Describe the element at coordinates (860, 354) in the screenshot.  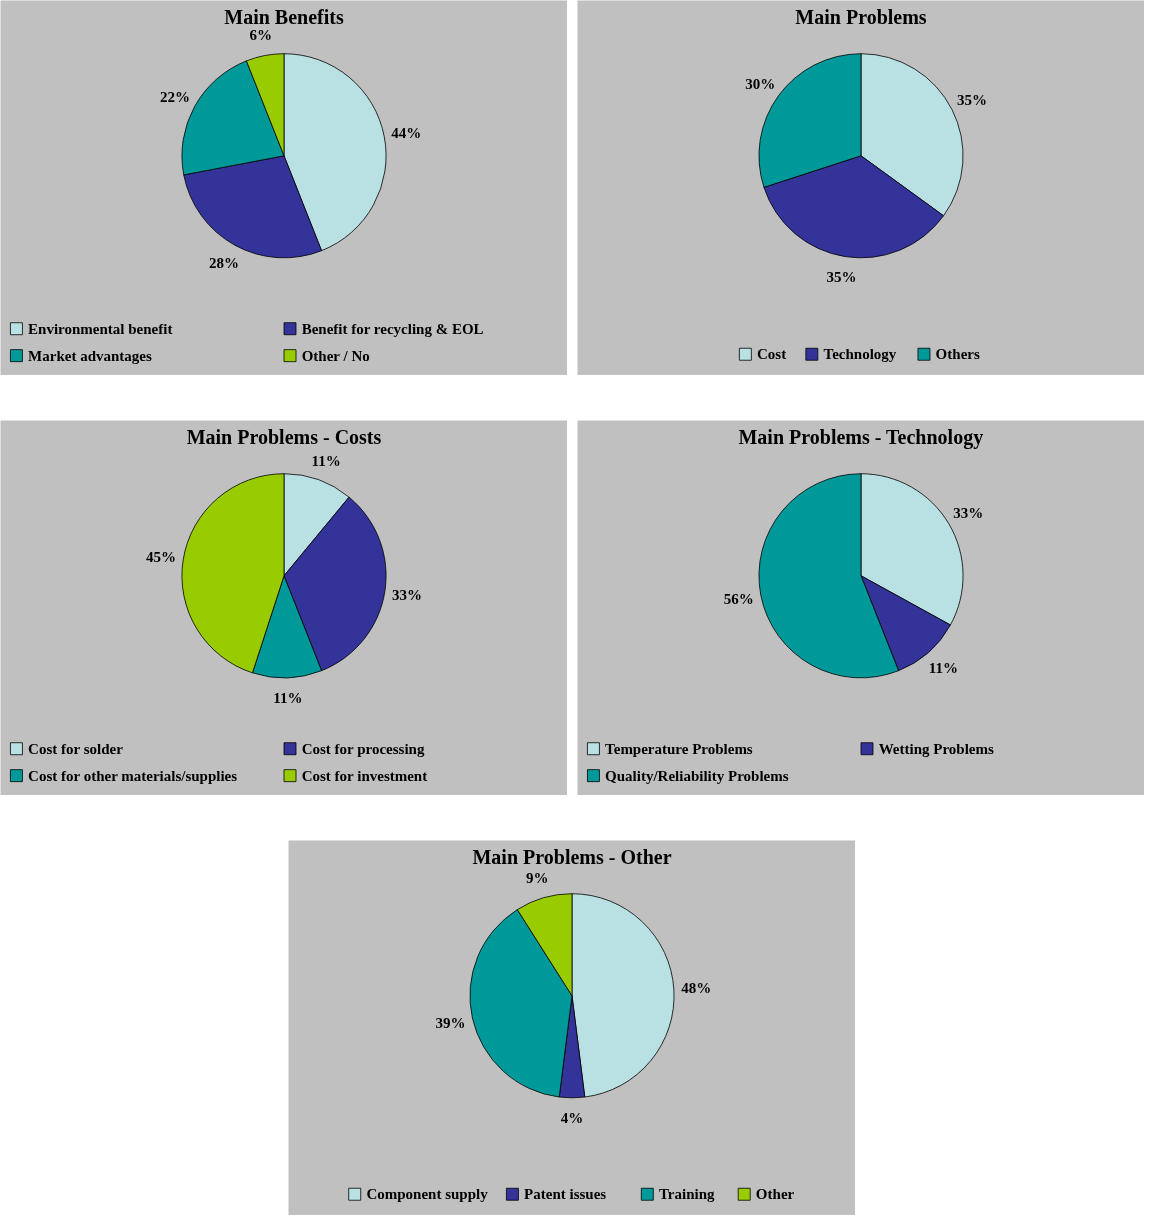
I see `legend-label: Technology` at that location.